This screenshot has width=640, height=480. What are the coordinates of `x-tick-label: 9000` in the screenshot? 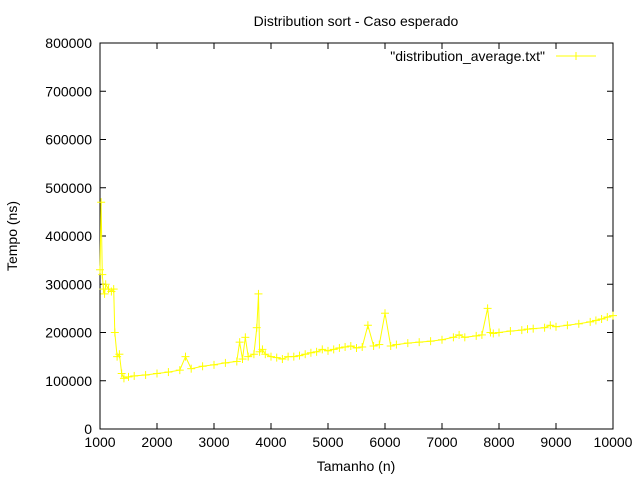 It's located at (555, 442).